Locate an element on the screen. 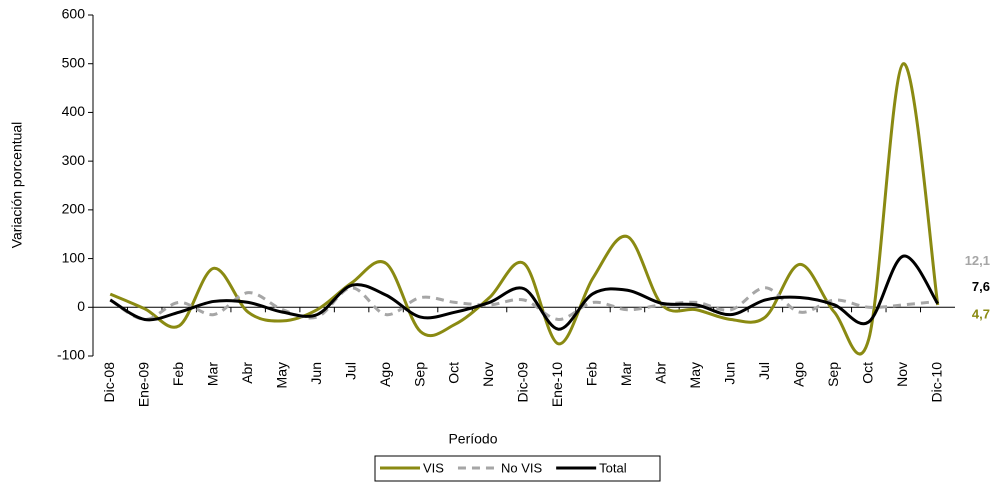 The image size is (993, 489). y-tick-label: 400 is located at coordinates (74, 111).